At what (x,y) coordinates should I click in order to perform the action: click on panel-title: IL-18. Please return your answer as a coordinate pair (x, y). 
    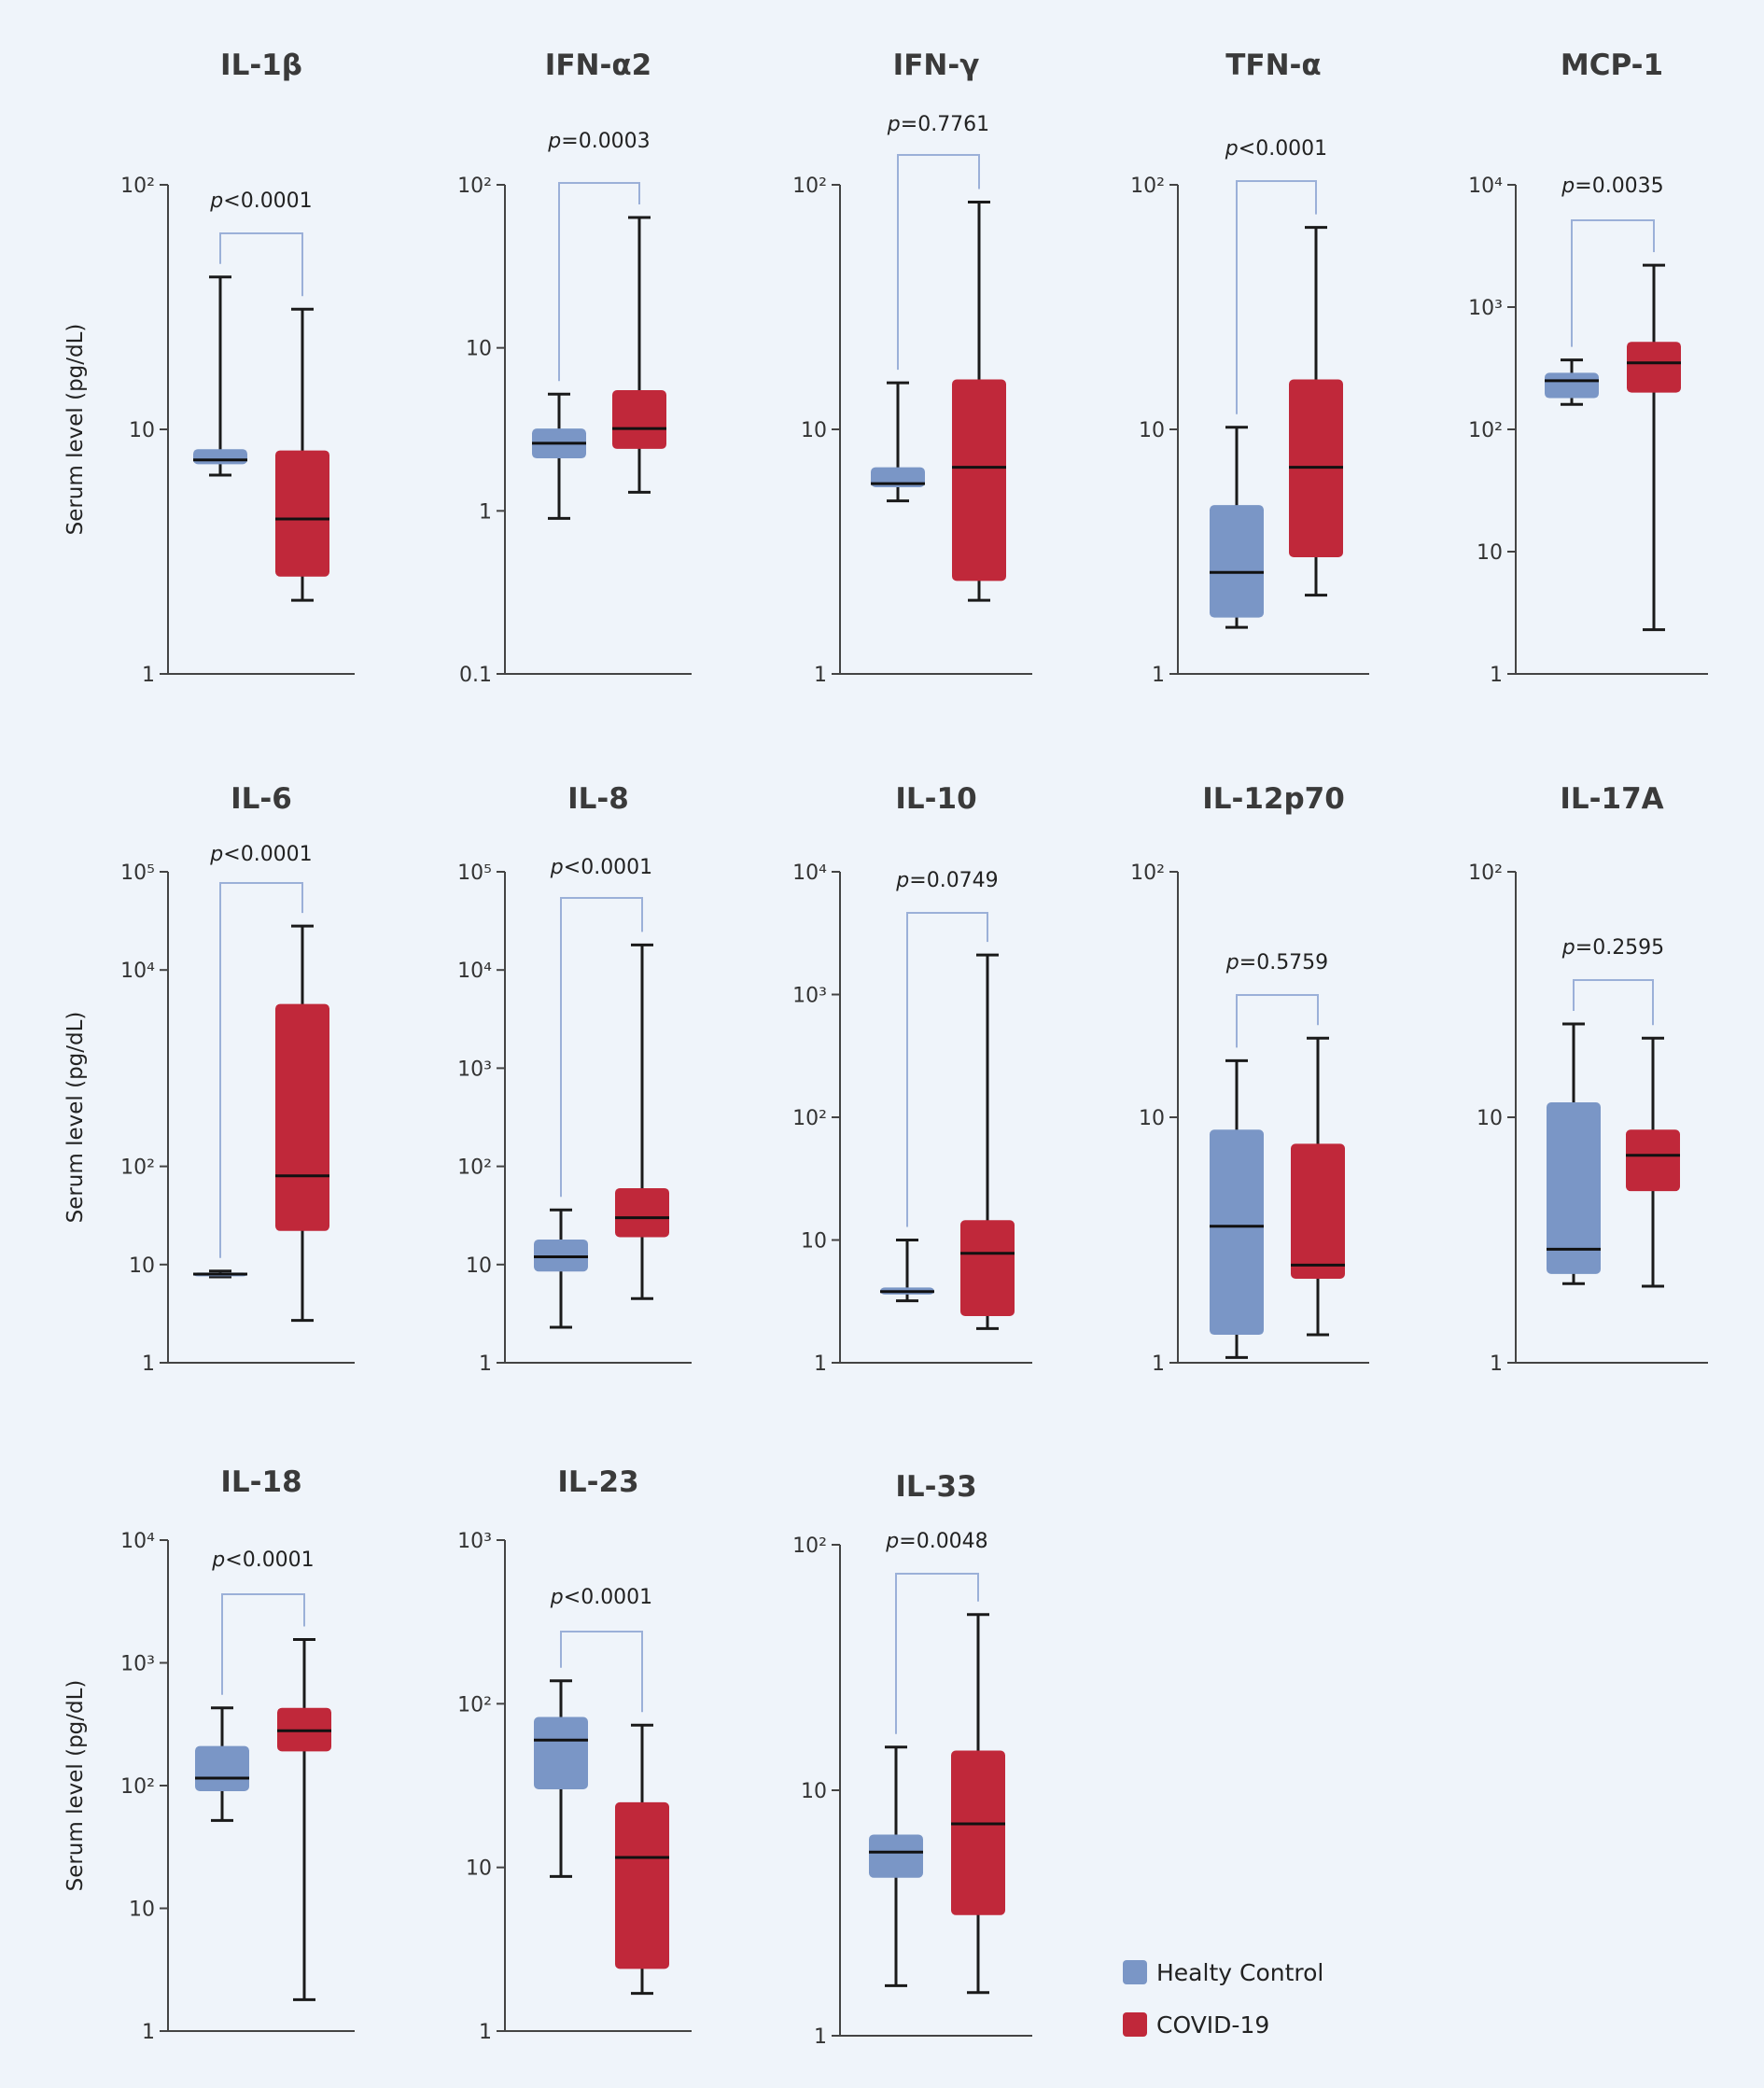
    Looking at the image, I should click on (260, 1482).